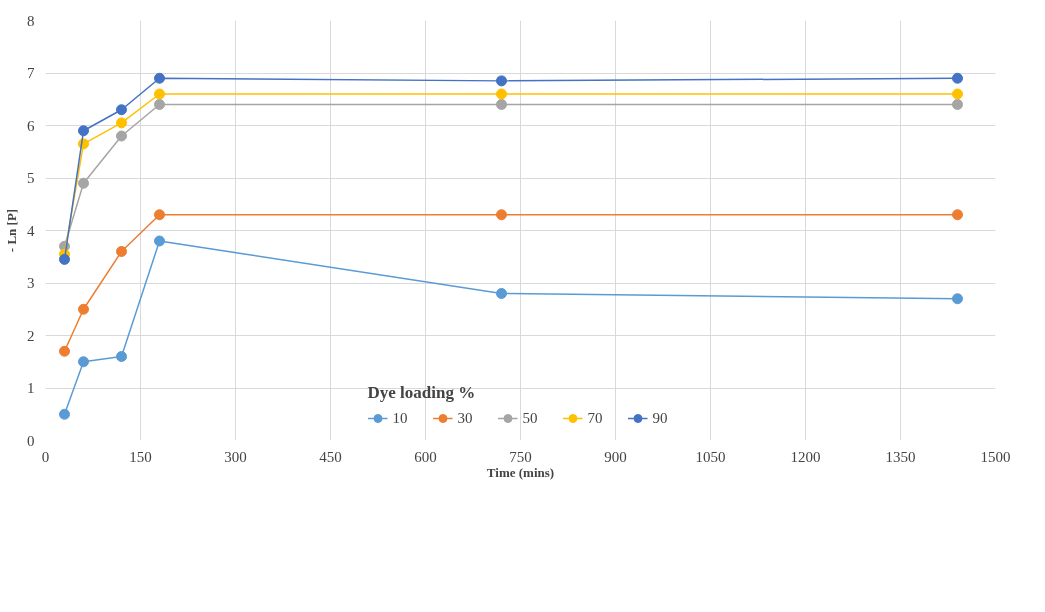  What do you see at coordinates (31, 125) in the screenshot?
I see `y-tick-label: 6` at bounding box center [31, 125].